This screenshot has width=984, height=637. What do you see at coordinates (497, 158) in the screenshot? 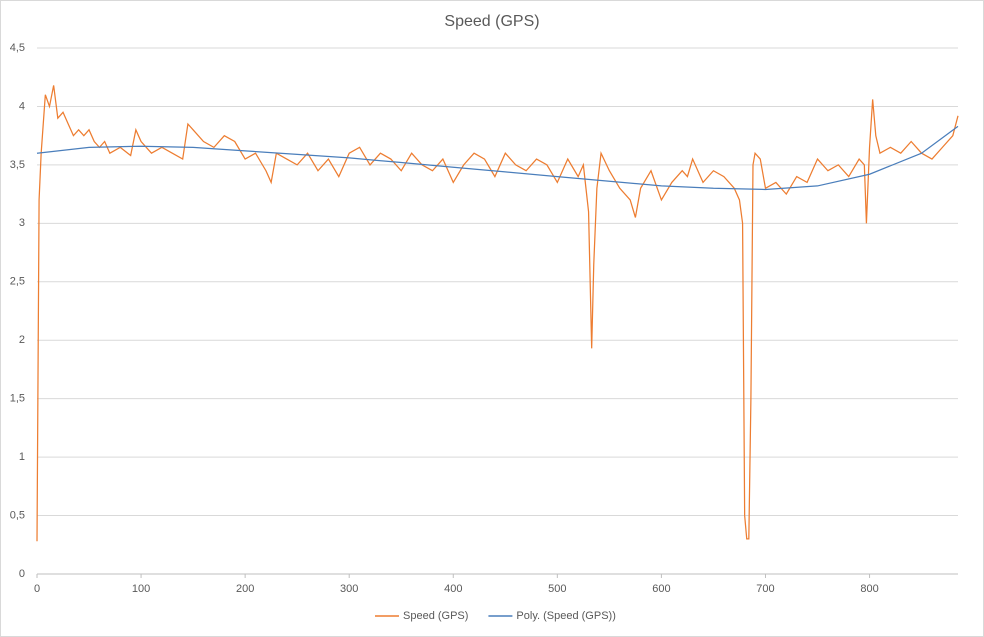
I see `data-line` at bounding box center [497, 158].